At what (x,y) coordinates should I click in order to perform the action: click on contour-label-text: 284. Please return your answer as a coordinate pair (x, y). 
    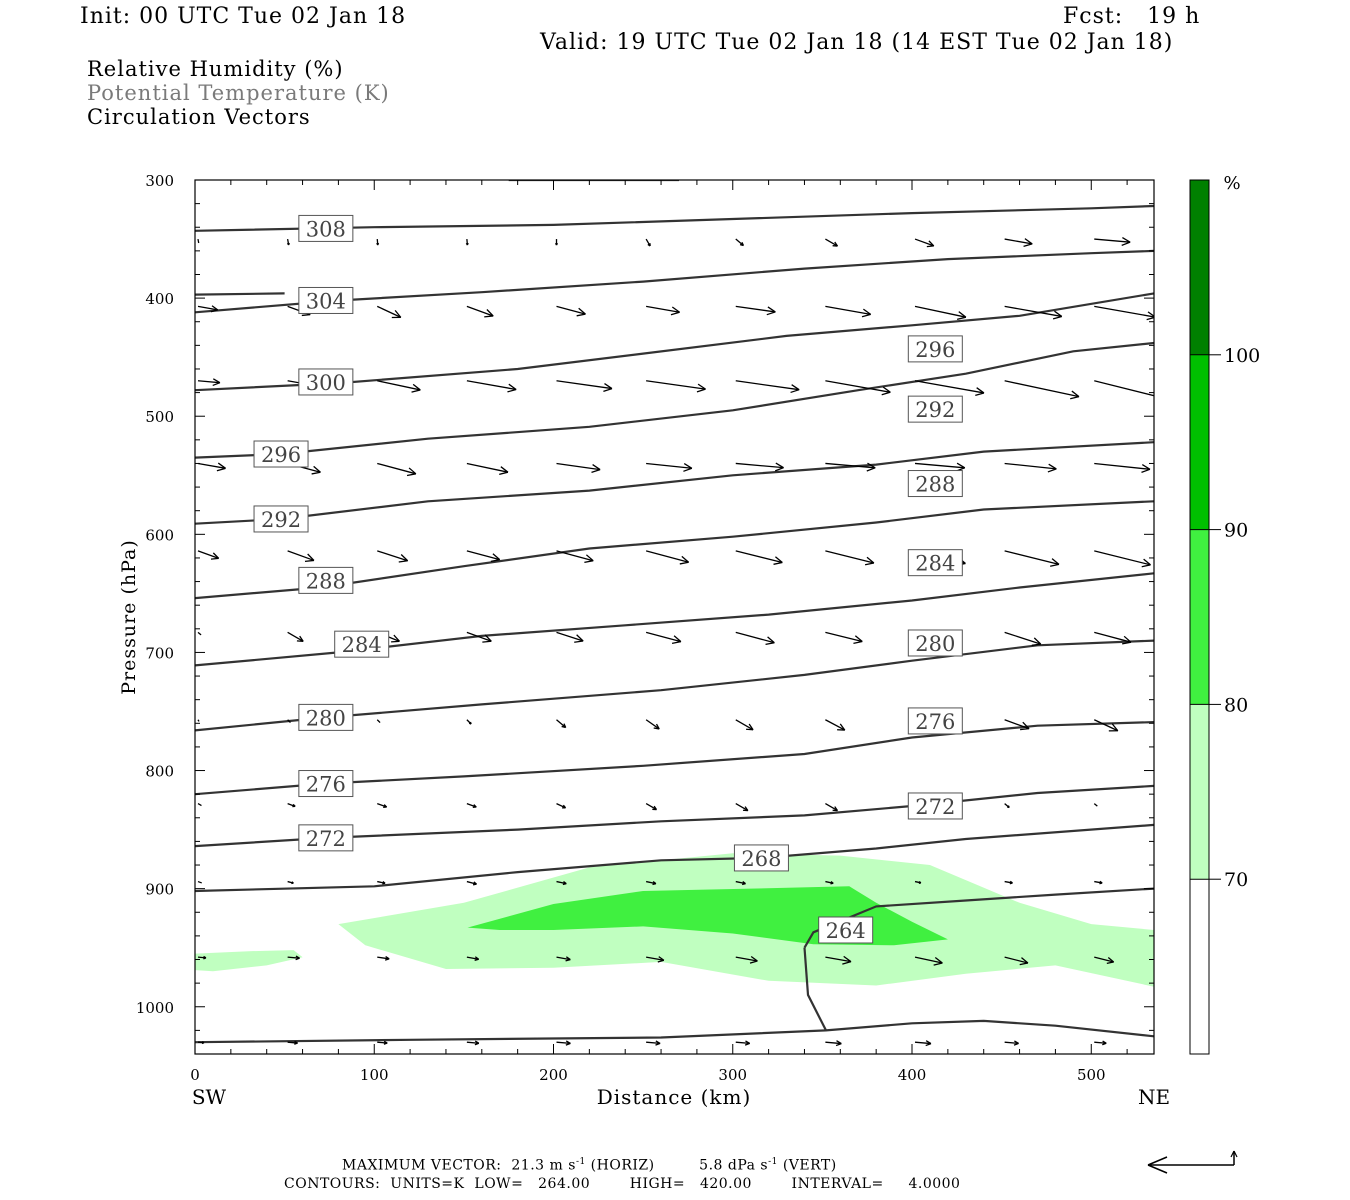
    Looking at the image, I should click on (362, 645).